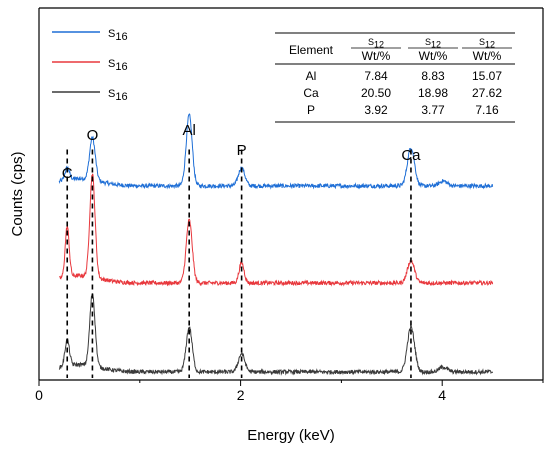 The width and height of the screenshot is (550, 451). Describe the element at coordinates (189, 130) in the screenshot. I see `peak-label-al: Al` at that location.